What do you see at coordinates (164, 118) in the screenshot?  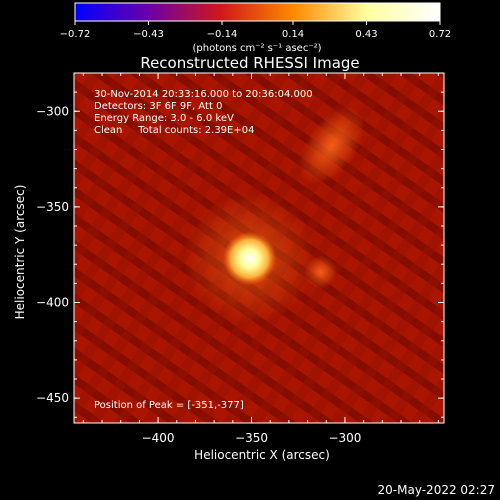 I see `energy-range-label: Energy Range: 3.0 - 6.0 keV` at bounding box center [164, 118].